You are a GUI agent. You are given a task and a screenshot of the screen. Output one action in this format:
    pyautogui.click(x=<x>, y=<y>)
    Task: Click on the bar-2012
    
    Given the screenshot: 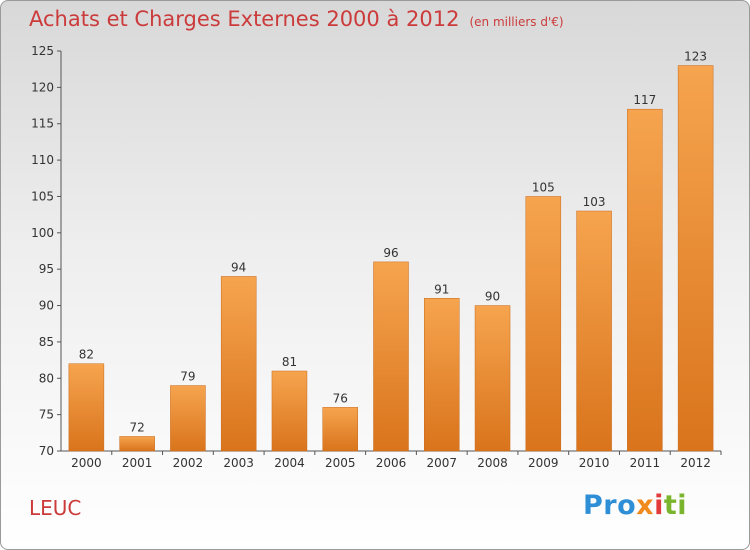 What is the action you would take?
    pyautogui.click(x=695, y=258)
    